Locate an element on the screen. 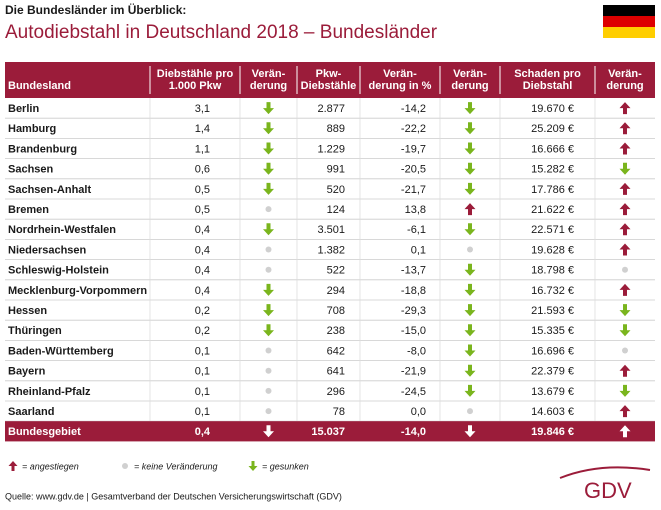 The image size is (661, 510). cell: Bremen is located at coordinates (28, 210).